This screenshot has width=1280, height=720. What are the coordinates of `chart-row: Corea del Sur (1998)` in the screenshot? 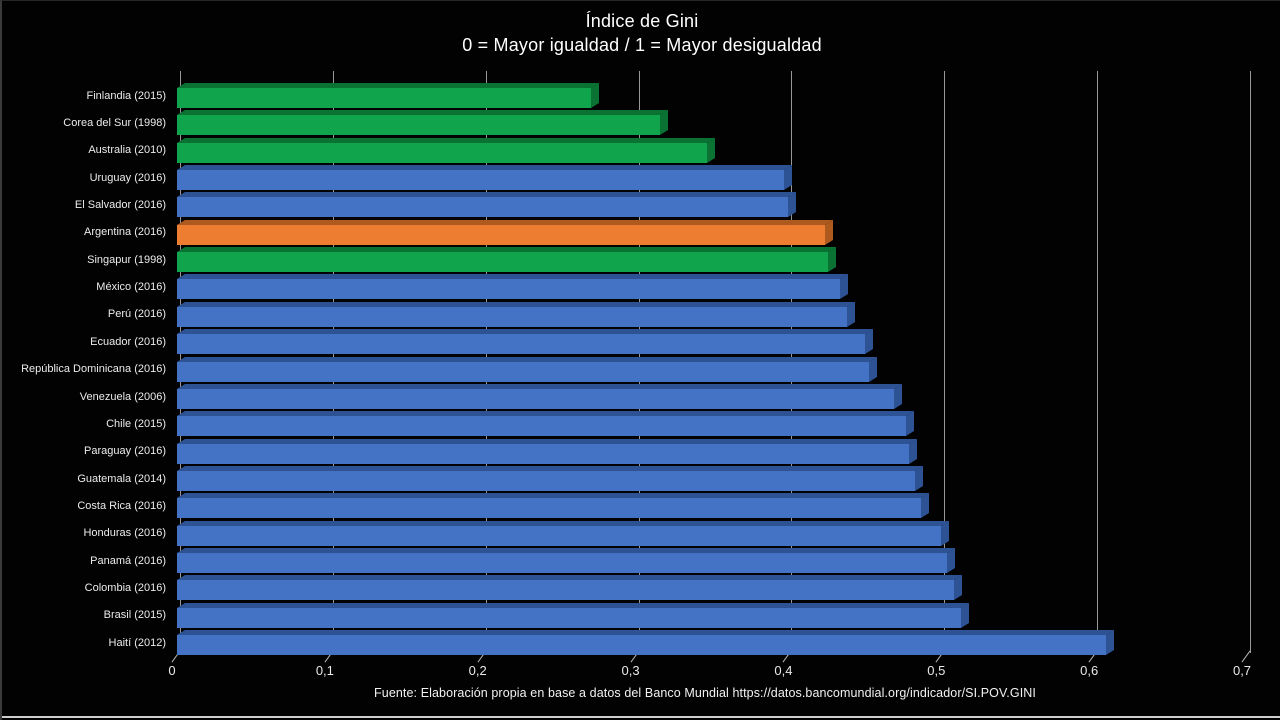 It's located at (641, 122).